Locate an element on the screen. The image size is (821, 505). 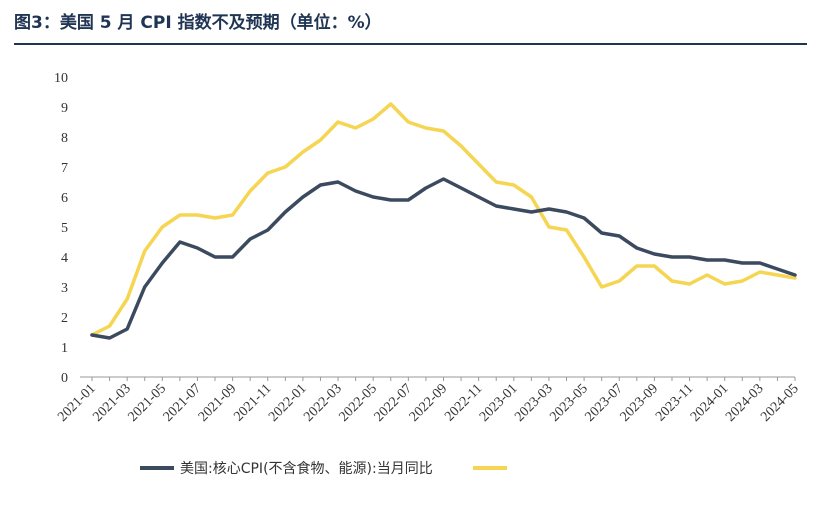
x-tick-label: 2021-09 is located at coordinates (218, 403).